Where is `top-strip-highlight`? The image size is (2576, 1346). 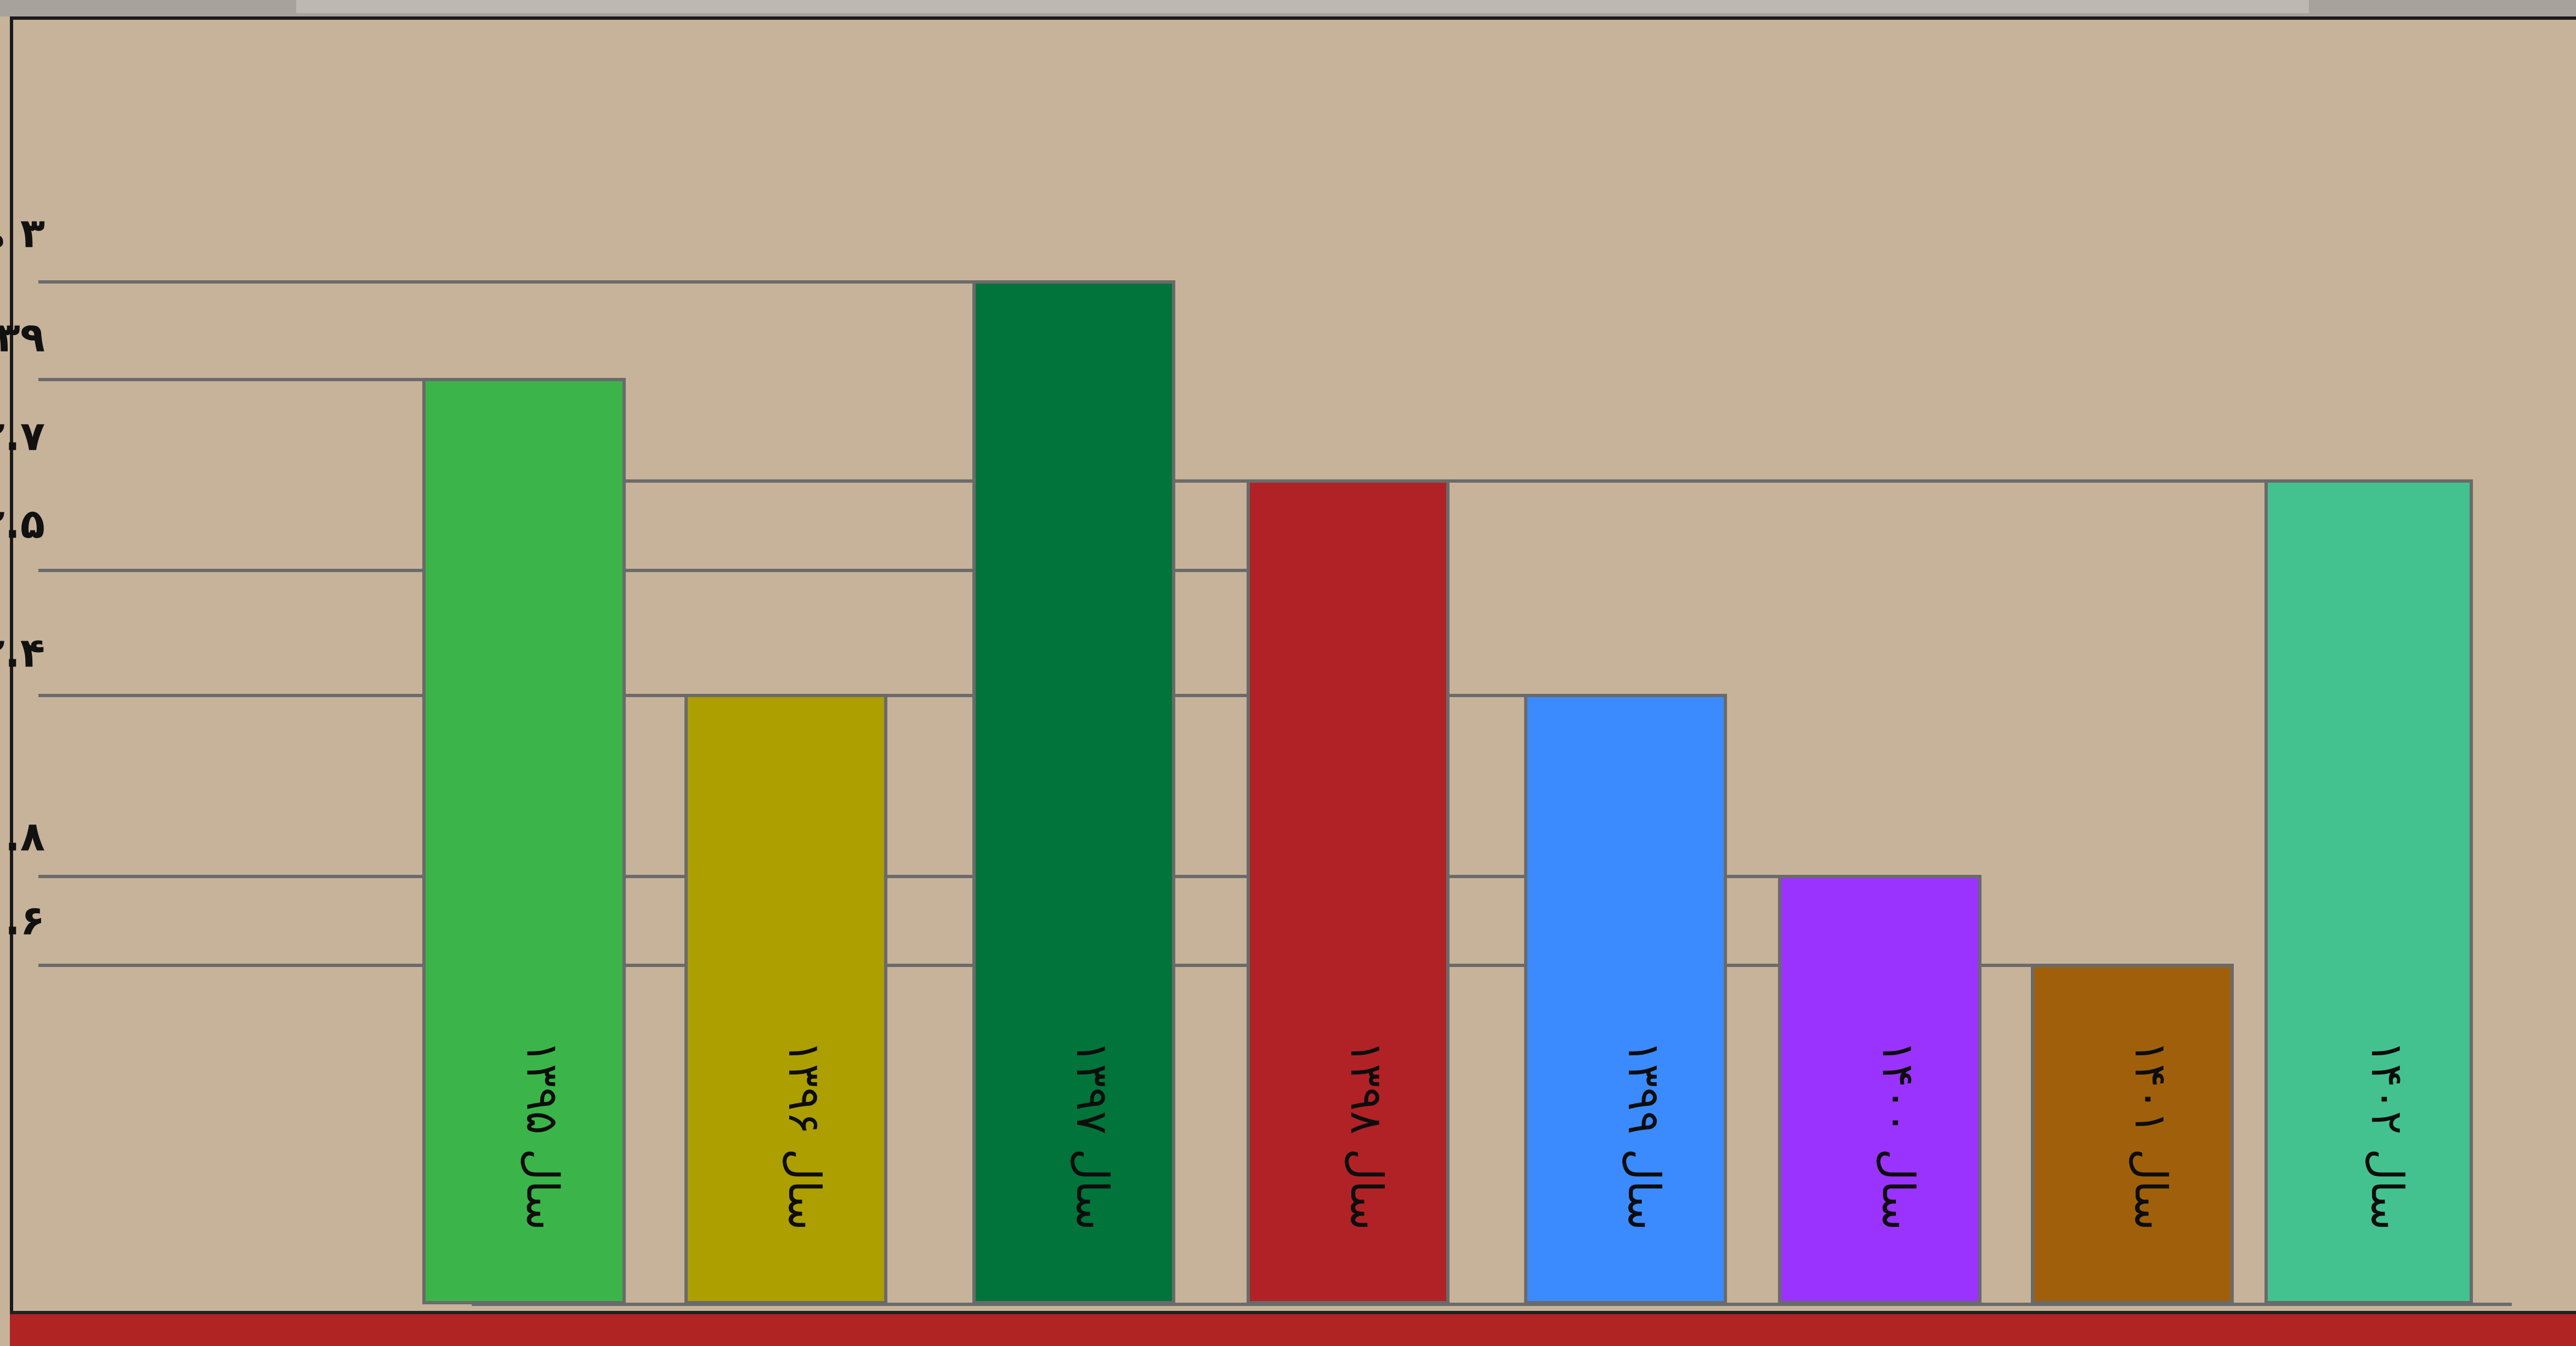 top-strip-highlight is located at coordinates (1302, 7).